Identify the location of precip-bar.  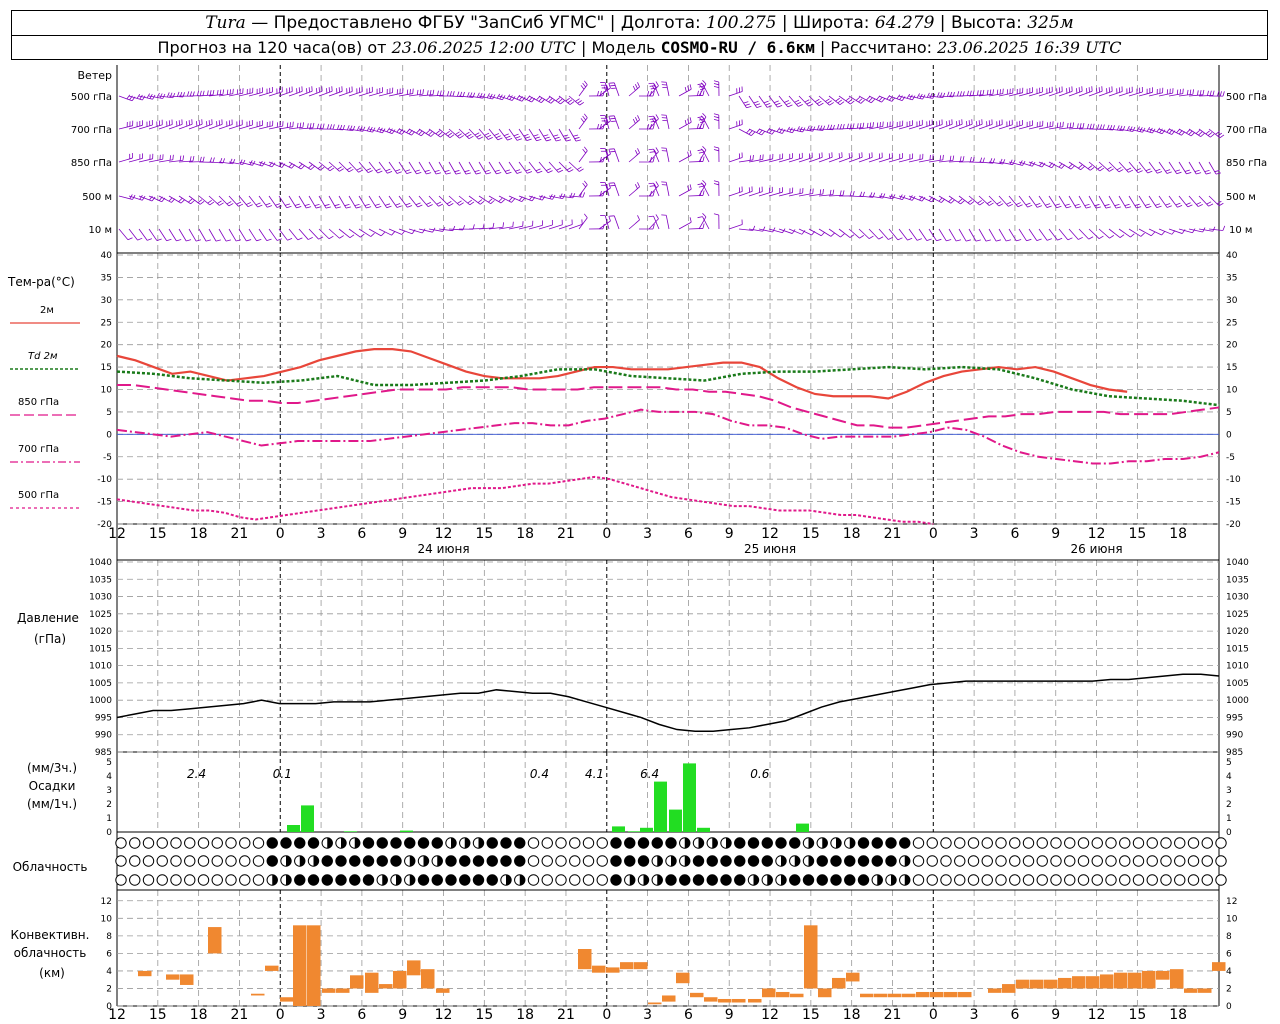
(703, 829).